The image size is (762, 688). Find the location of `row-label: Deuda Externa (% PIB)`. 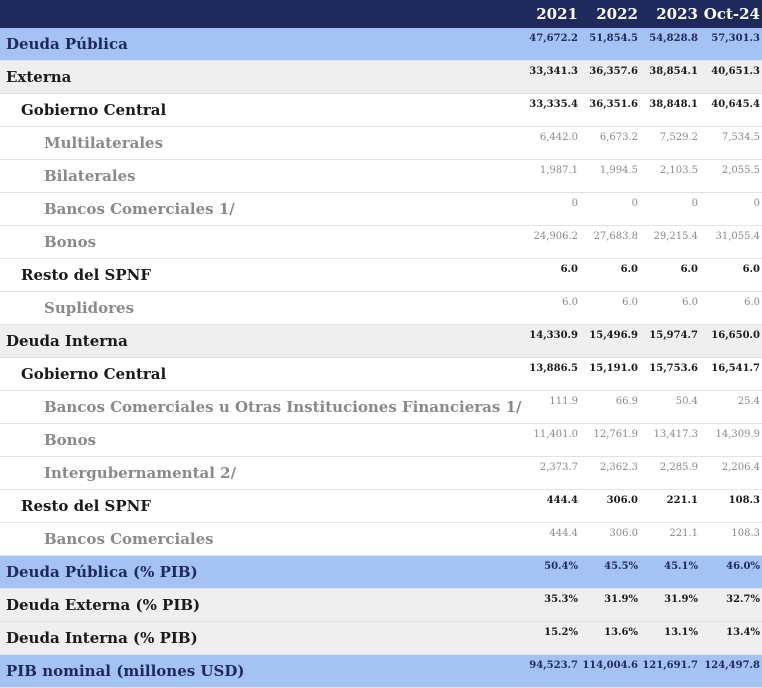

row-label: Deuda Externa (% PIB) is located at coordinates (260, 605).